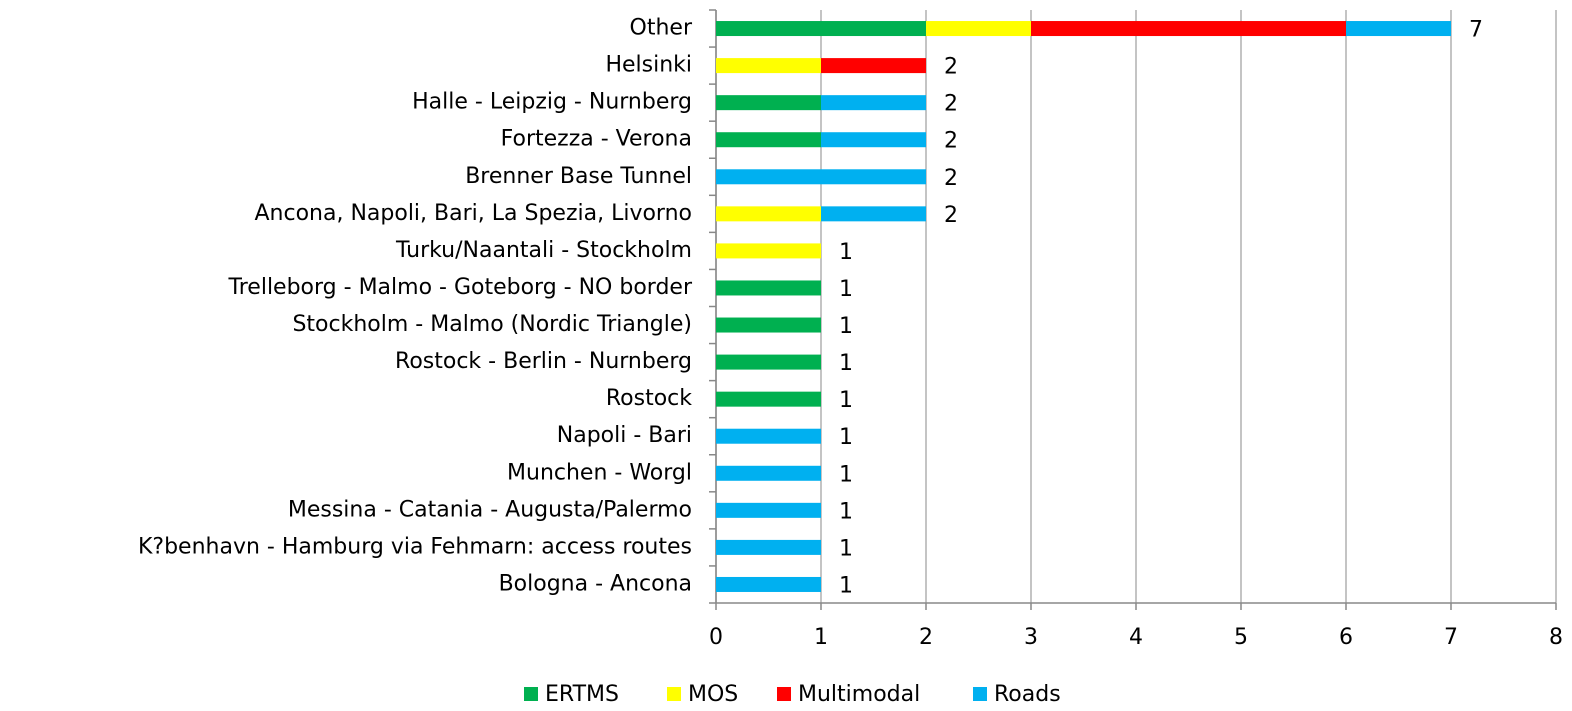  I want to click on legend-label: MOS, so click(713, 694).